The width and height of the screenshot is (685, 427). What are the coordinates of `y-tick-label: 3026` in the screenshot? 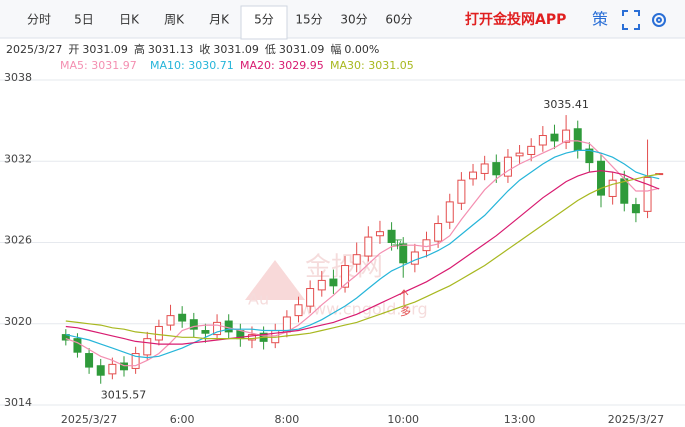 It's located at (18, 240).